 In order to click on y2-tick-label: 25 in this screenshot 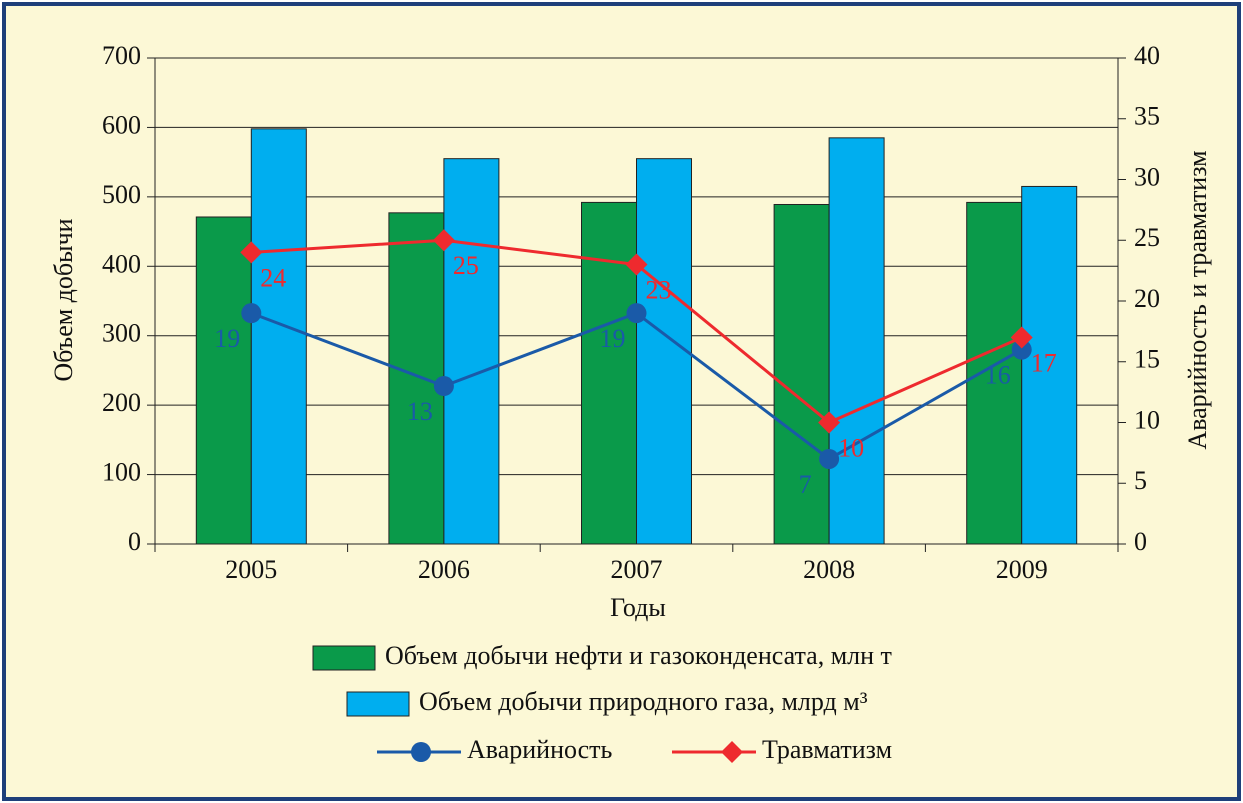, I will do `click(1147, 237)`.